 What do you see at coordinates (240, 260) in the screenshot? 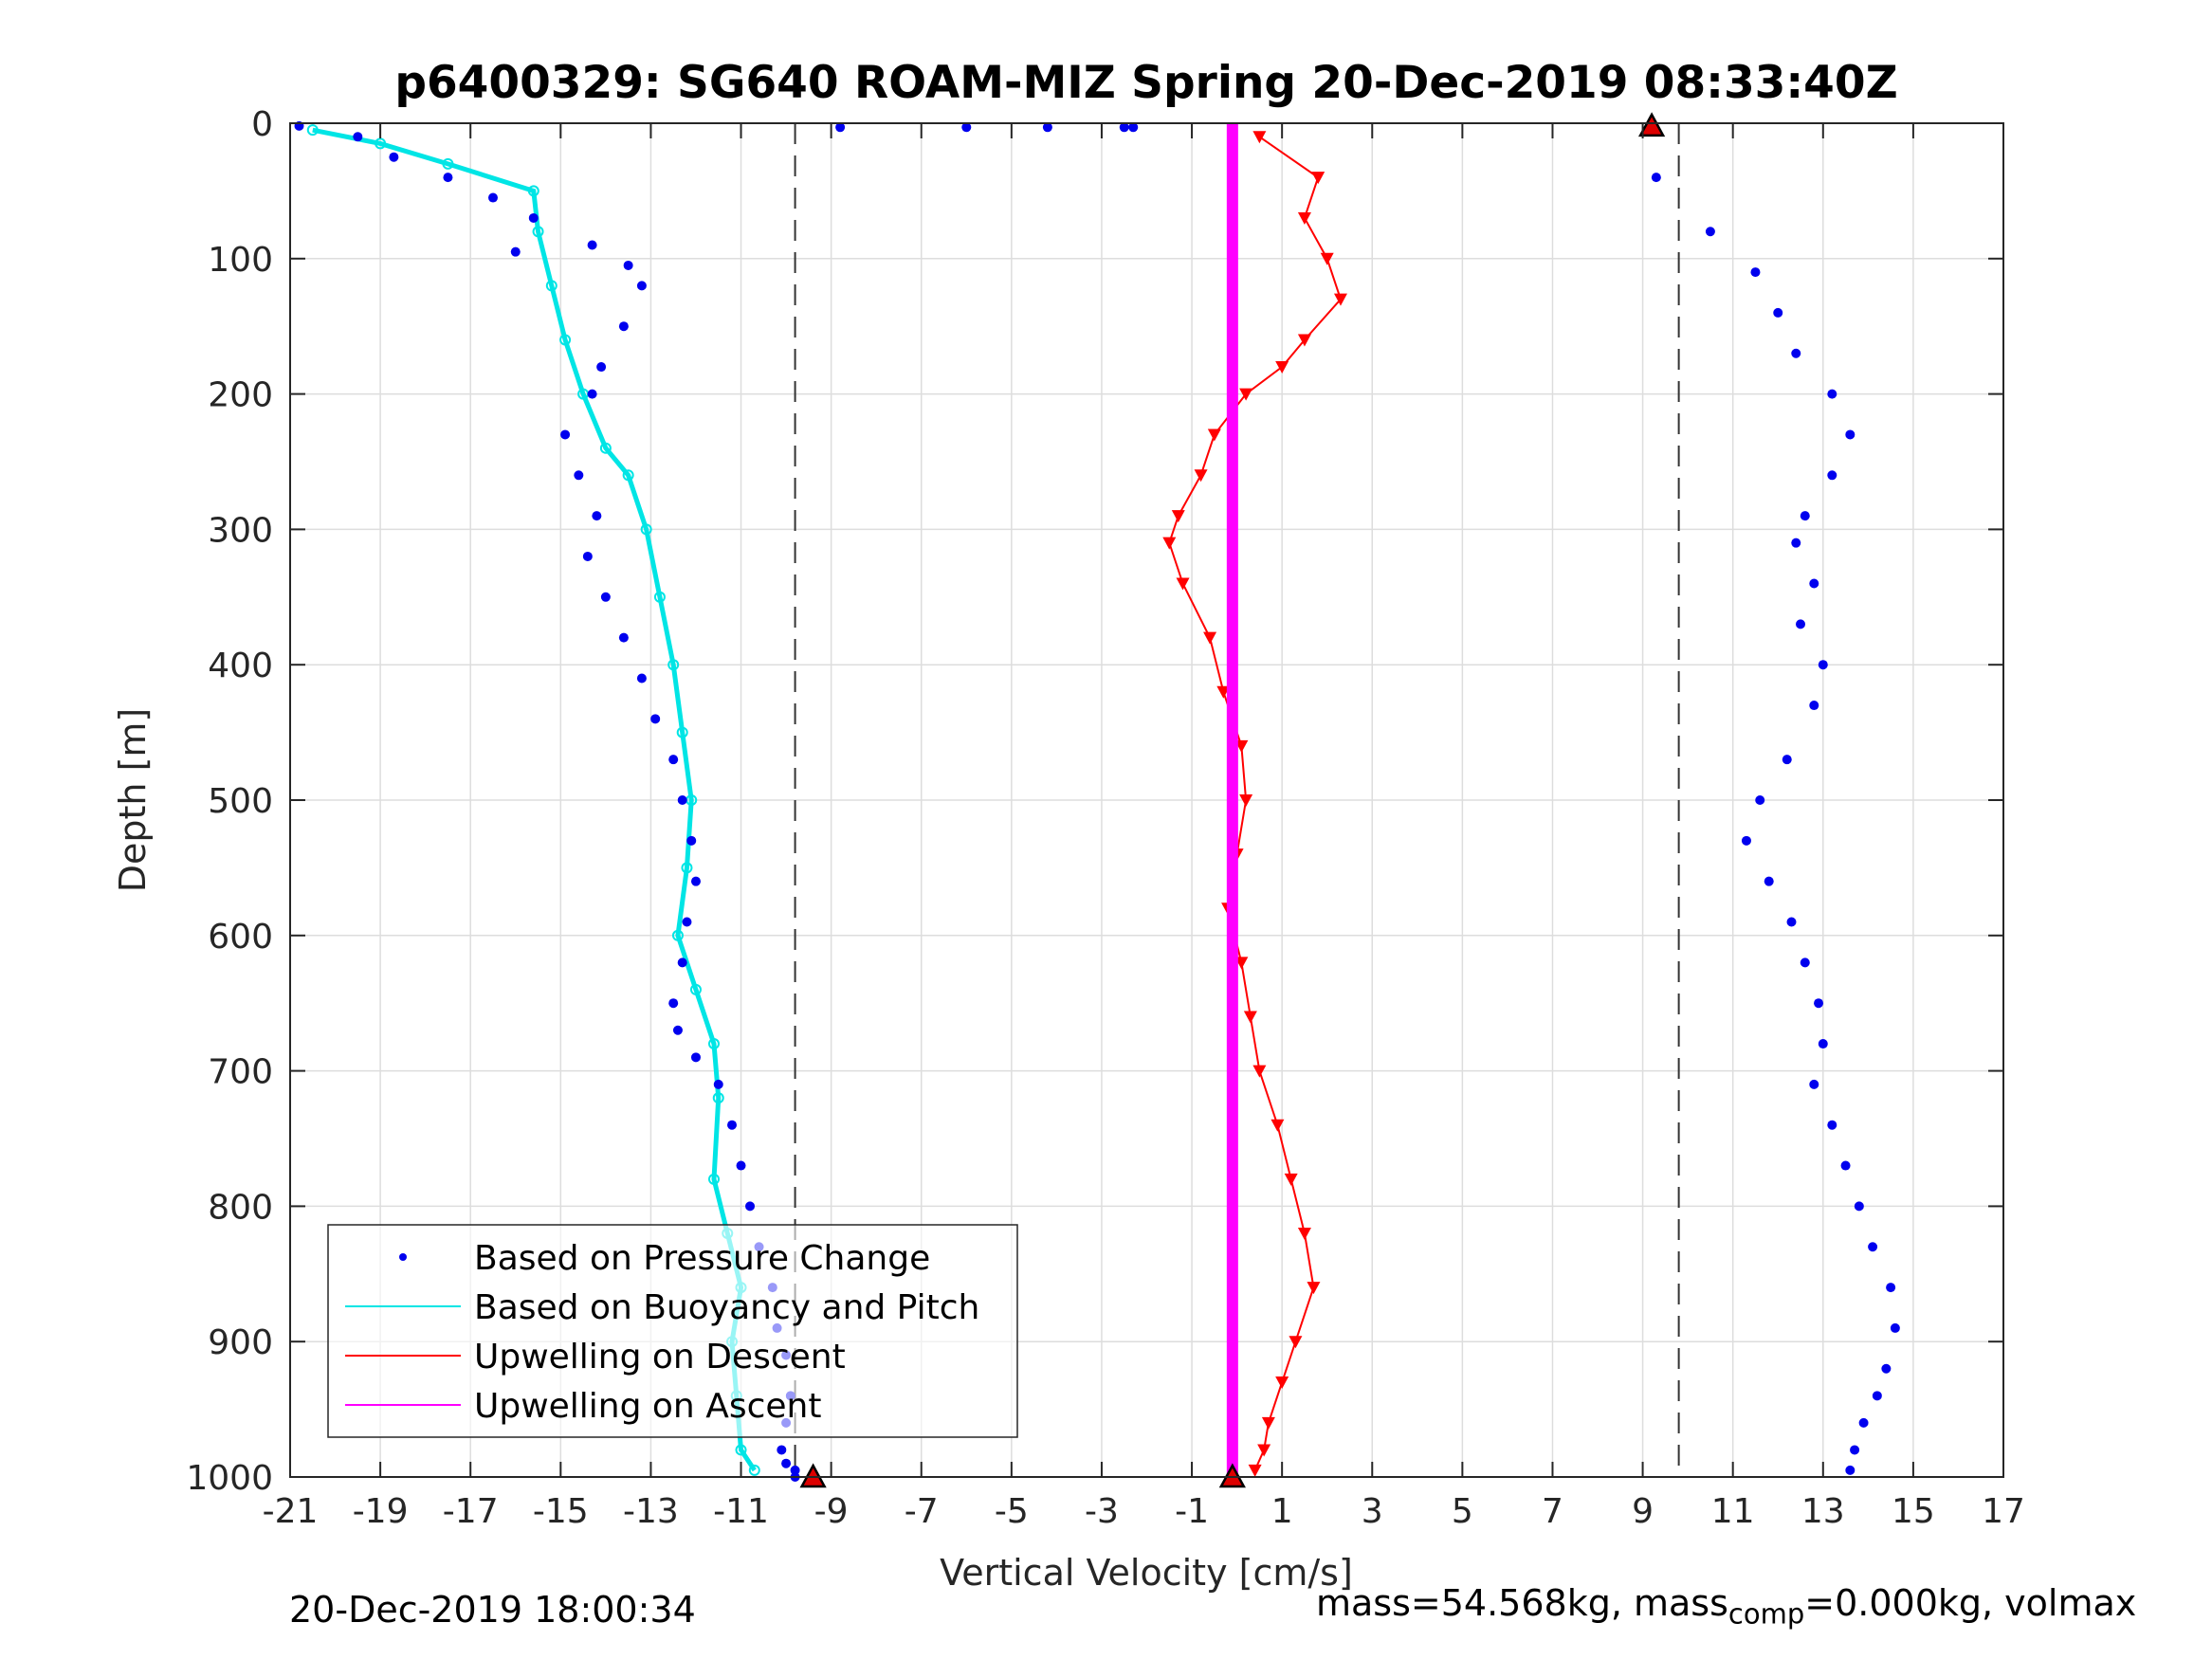
I see `y-tick-label: 100` at bounding box center [240, 260].